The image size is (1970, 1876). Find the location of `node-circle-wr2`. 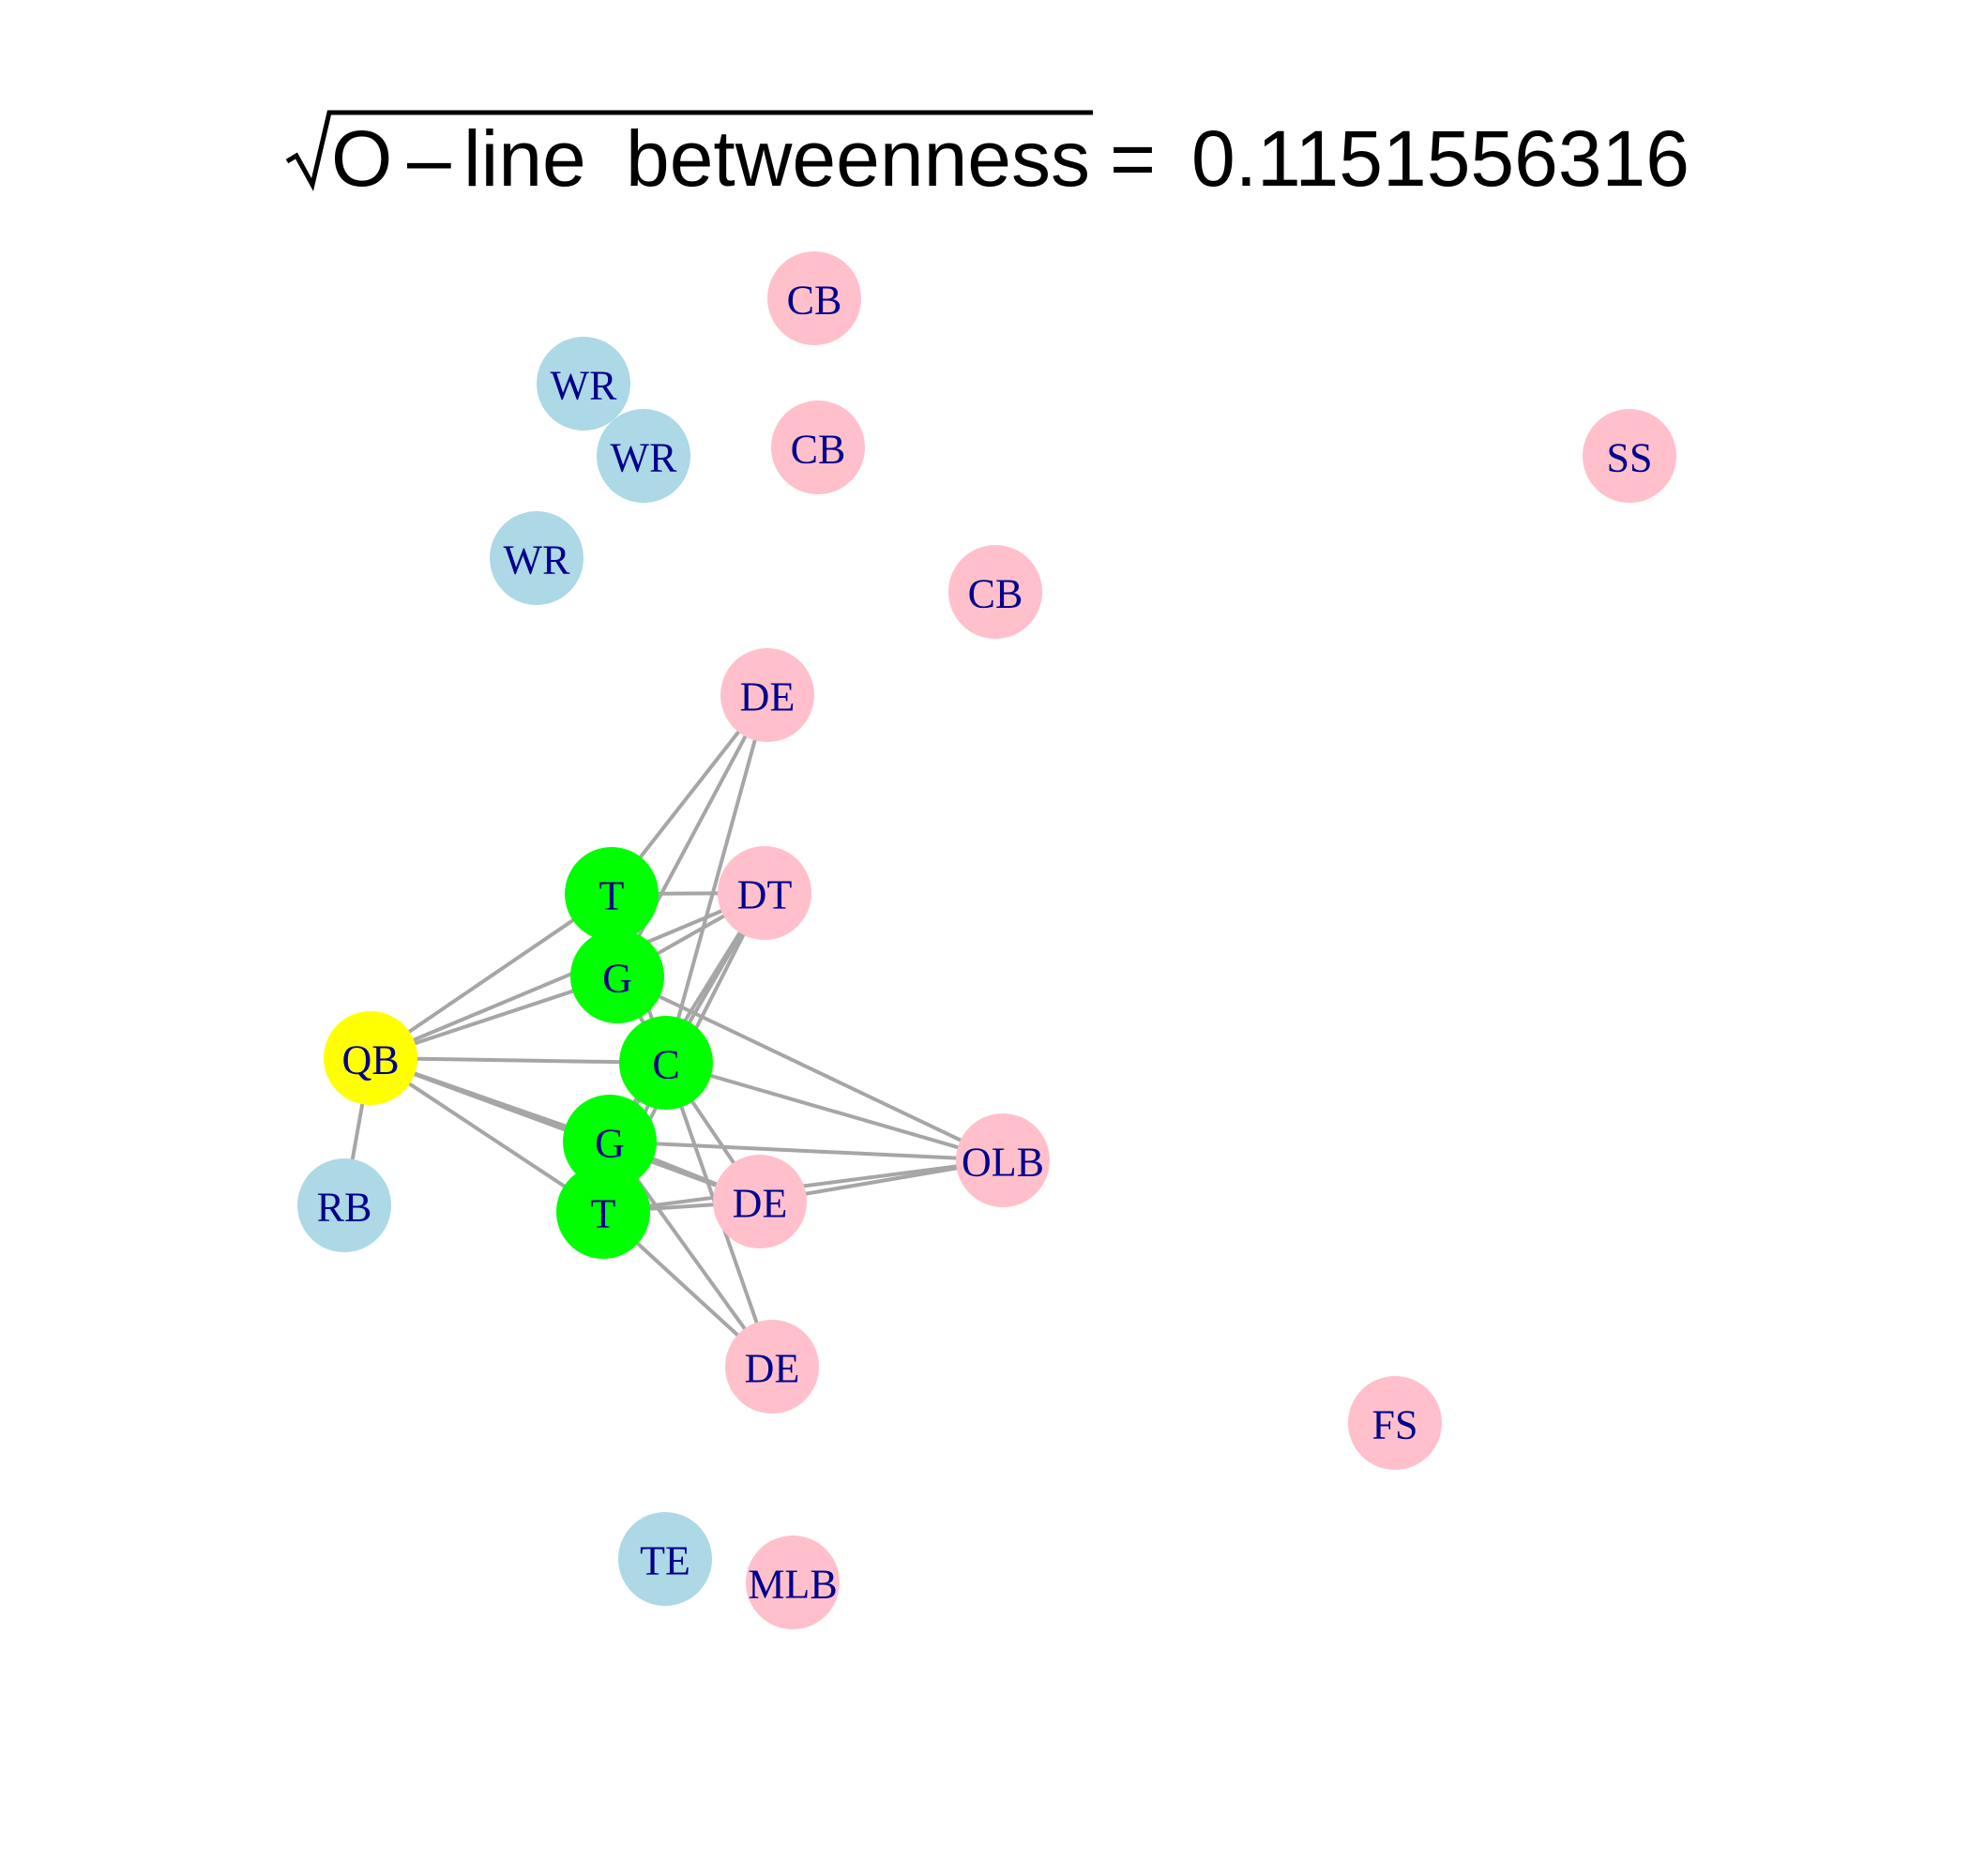

node-circle-wr2 is located at coordinates (644, 456).